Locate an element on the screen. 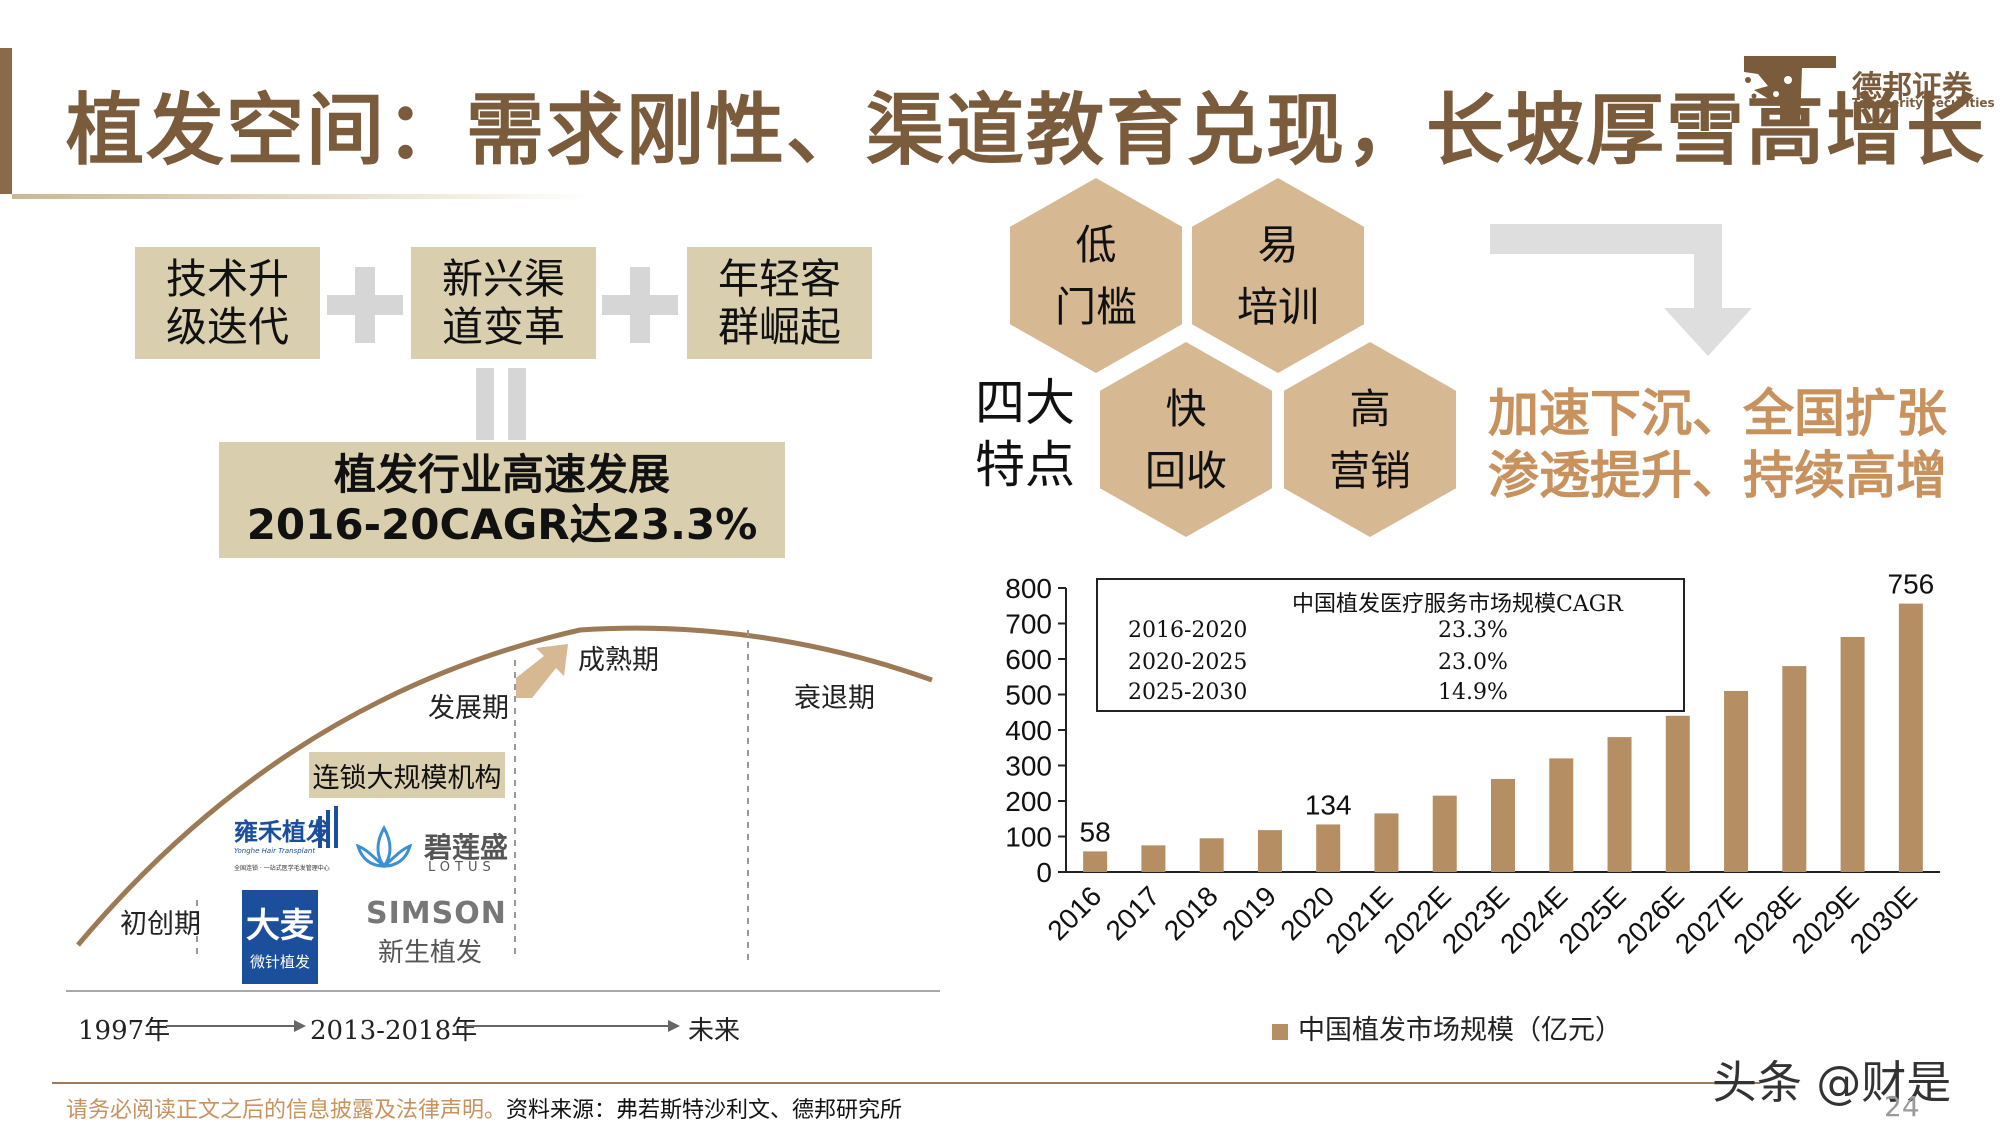  stage-mature: 成熟期 is located at coordinates (618, 660).